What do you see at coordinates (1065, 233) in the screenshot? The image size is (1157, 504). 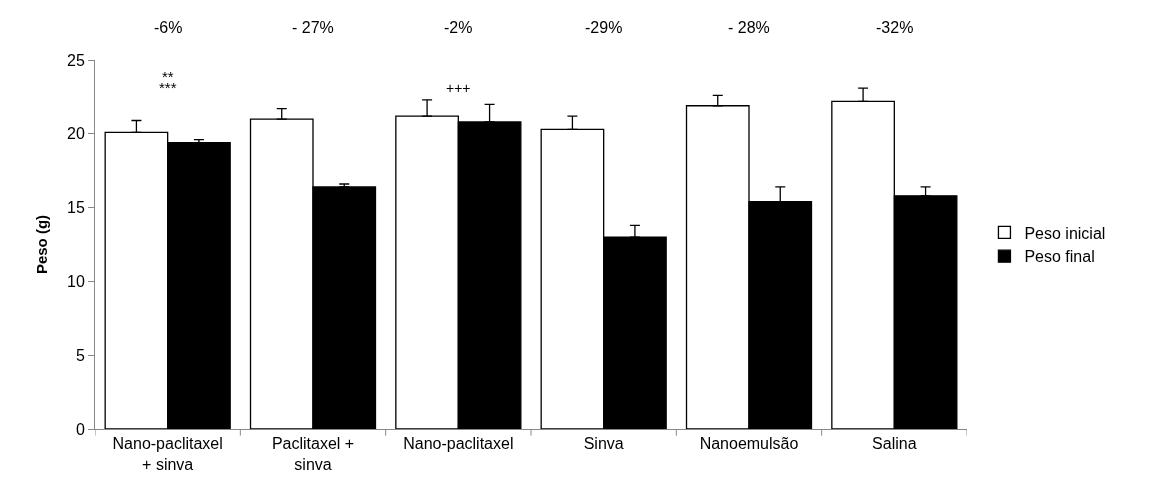 I see `legend-label: Peso inicial` at bounding box center [1065, 233].